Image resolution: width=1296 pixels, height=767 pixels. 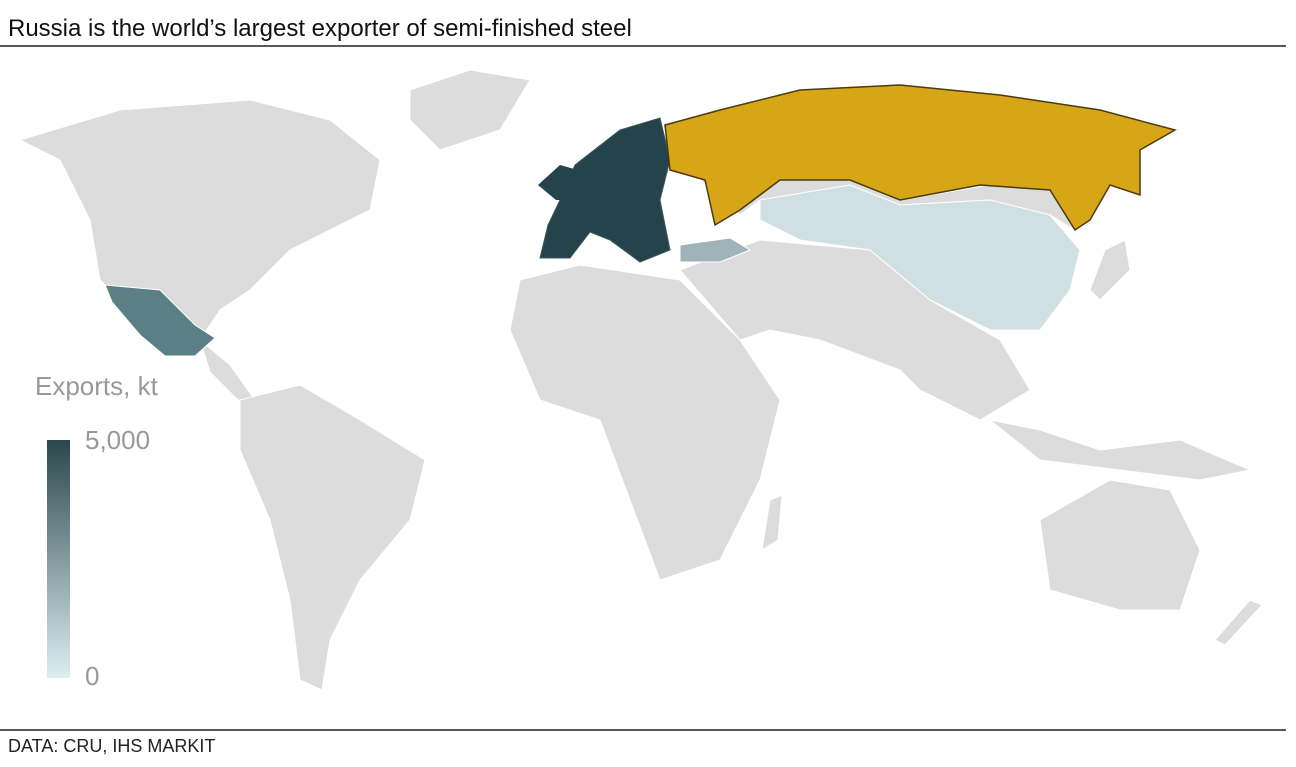 I want to click on australia, so click(x=1120, y=545).